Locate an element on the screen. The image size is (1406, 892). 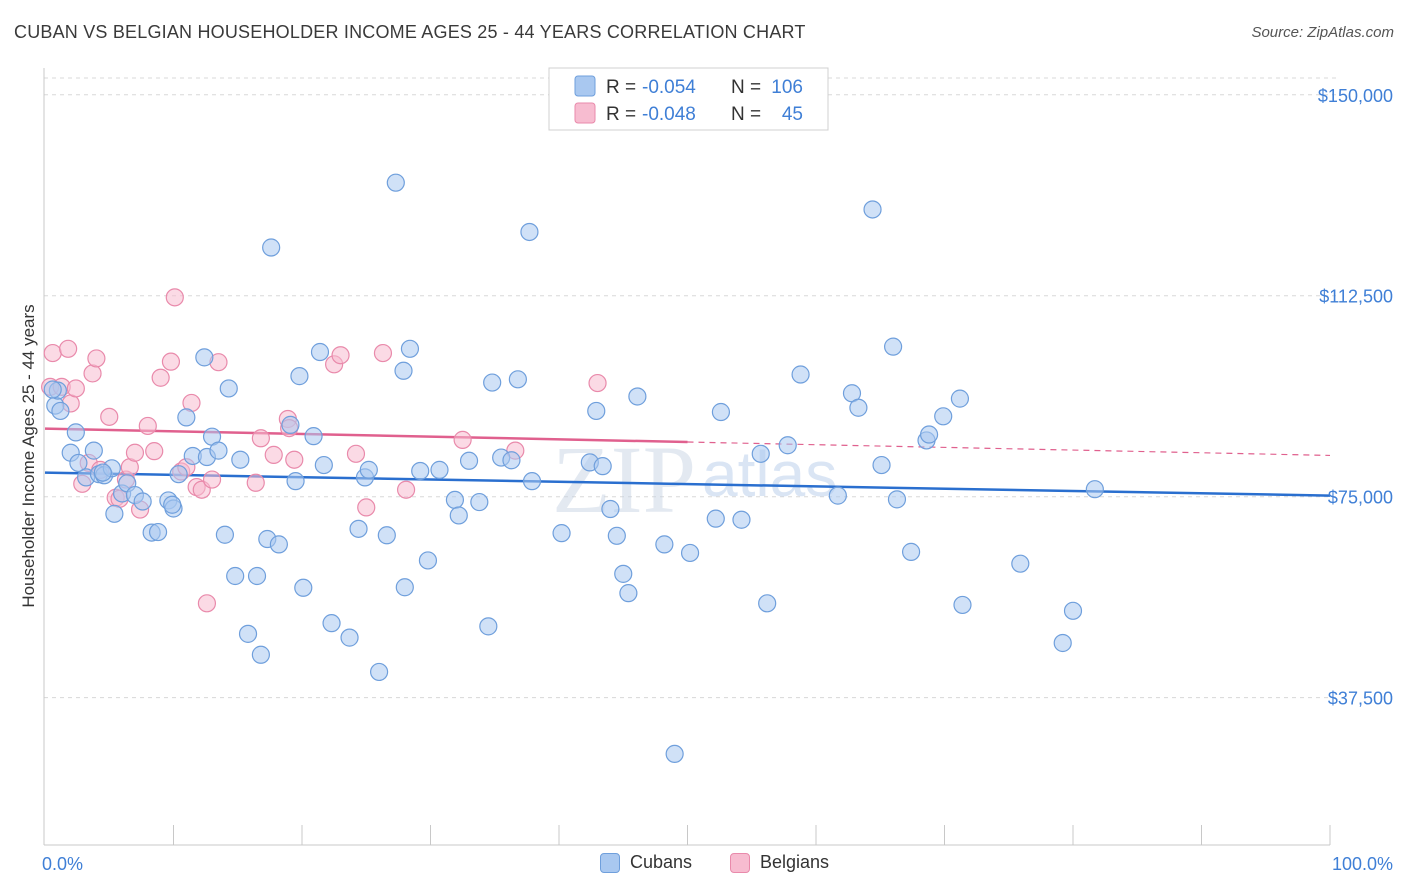
bottom-legend-cubans: Cubans is located at coordinates (646, 862).